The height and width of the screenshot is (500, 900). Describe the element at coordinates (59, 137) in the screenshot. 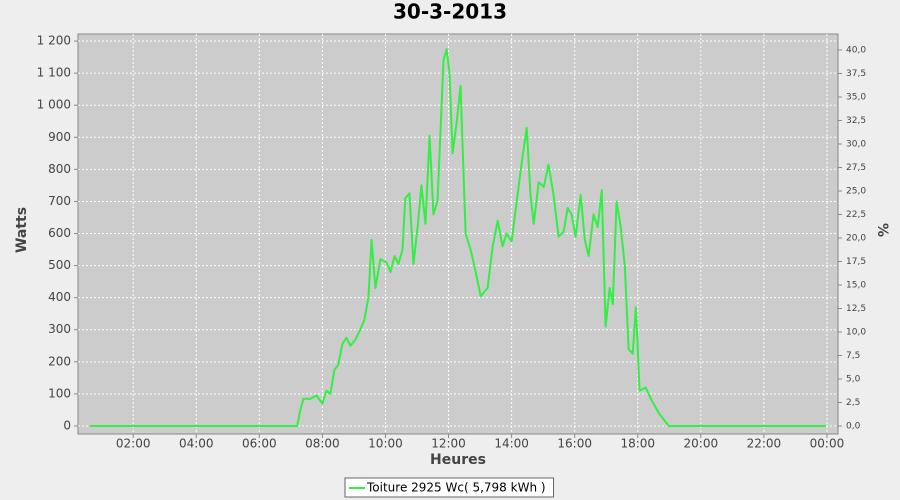

I see `y-tick-label: 900` at that location.